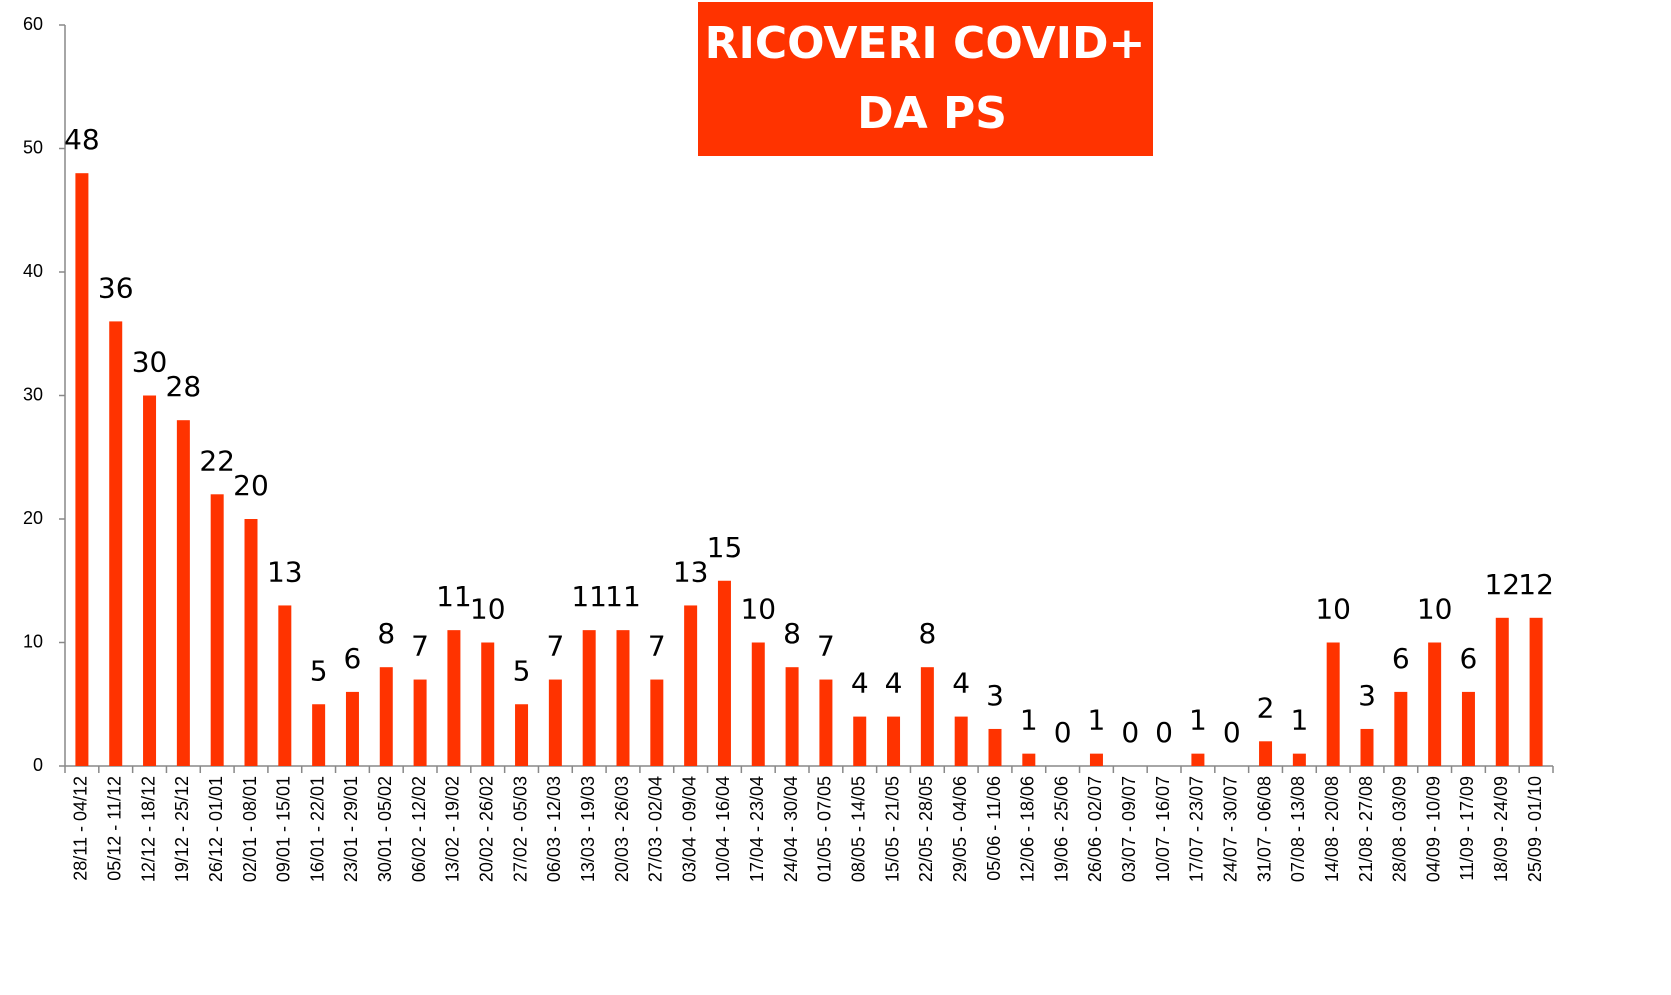  What do you see at coordinates (825, 829) in the screenshot?
I see `x-tick-label: 01/05 - 07/05` at bounding box center [825, 829].